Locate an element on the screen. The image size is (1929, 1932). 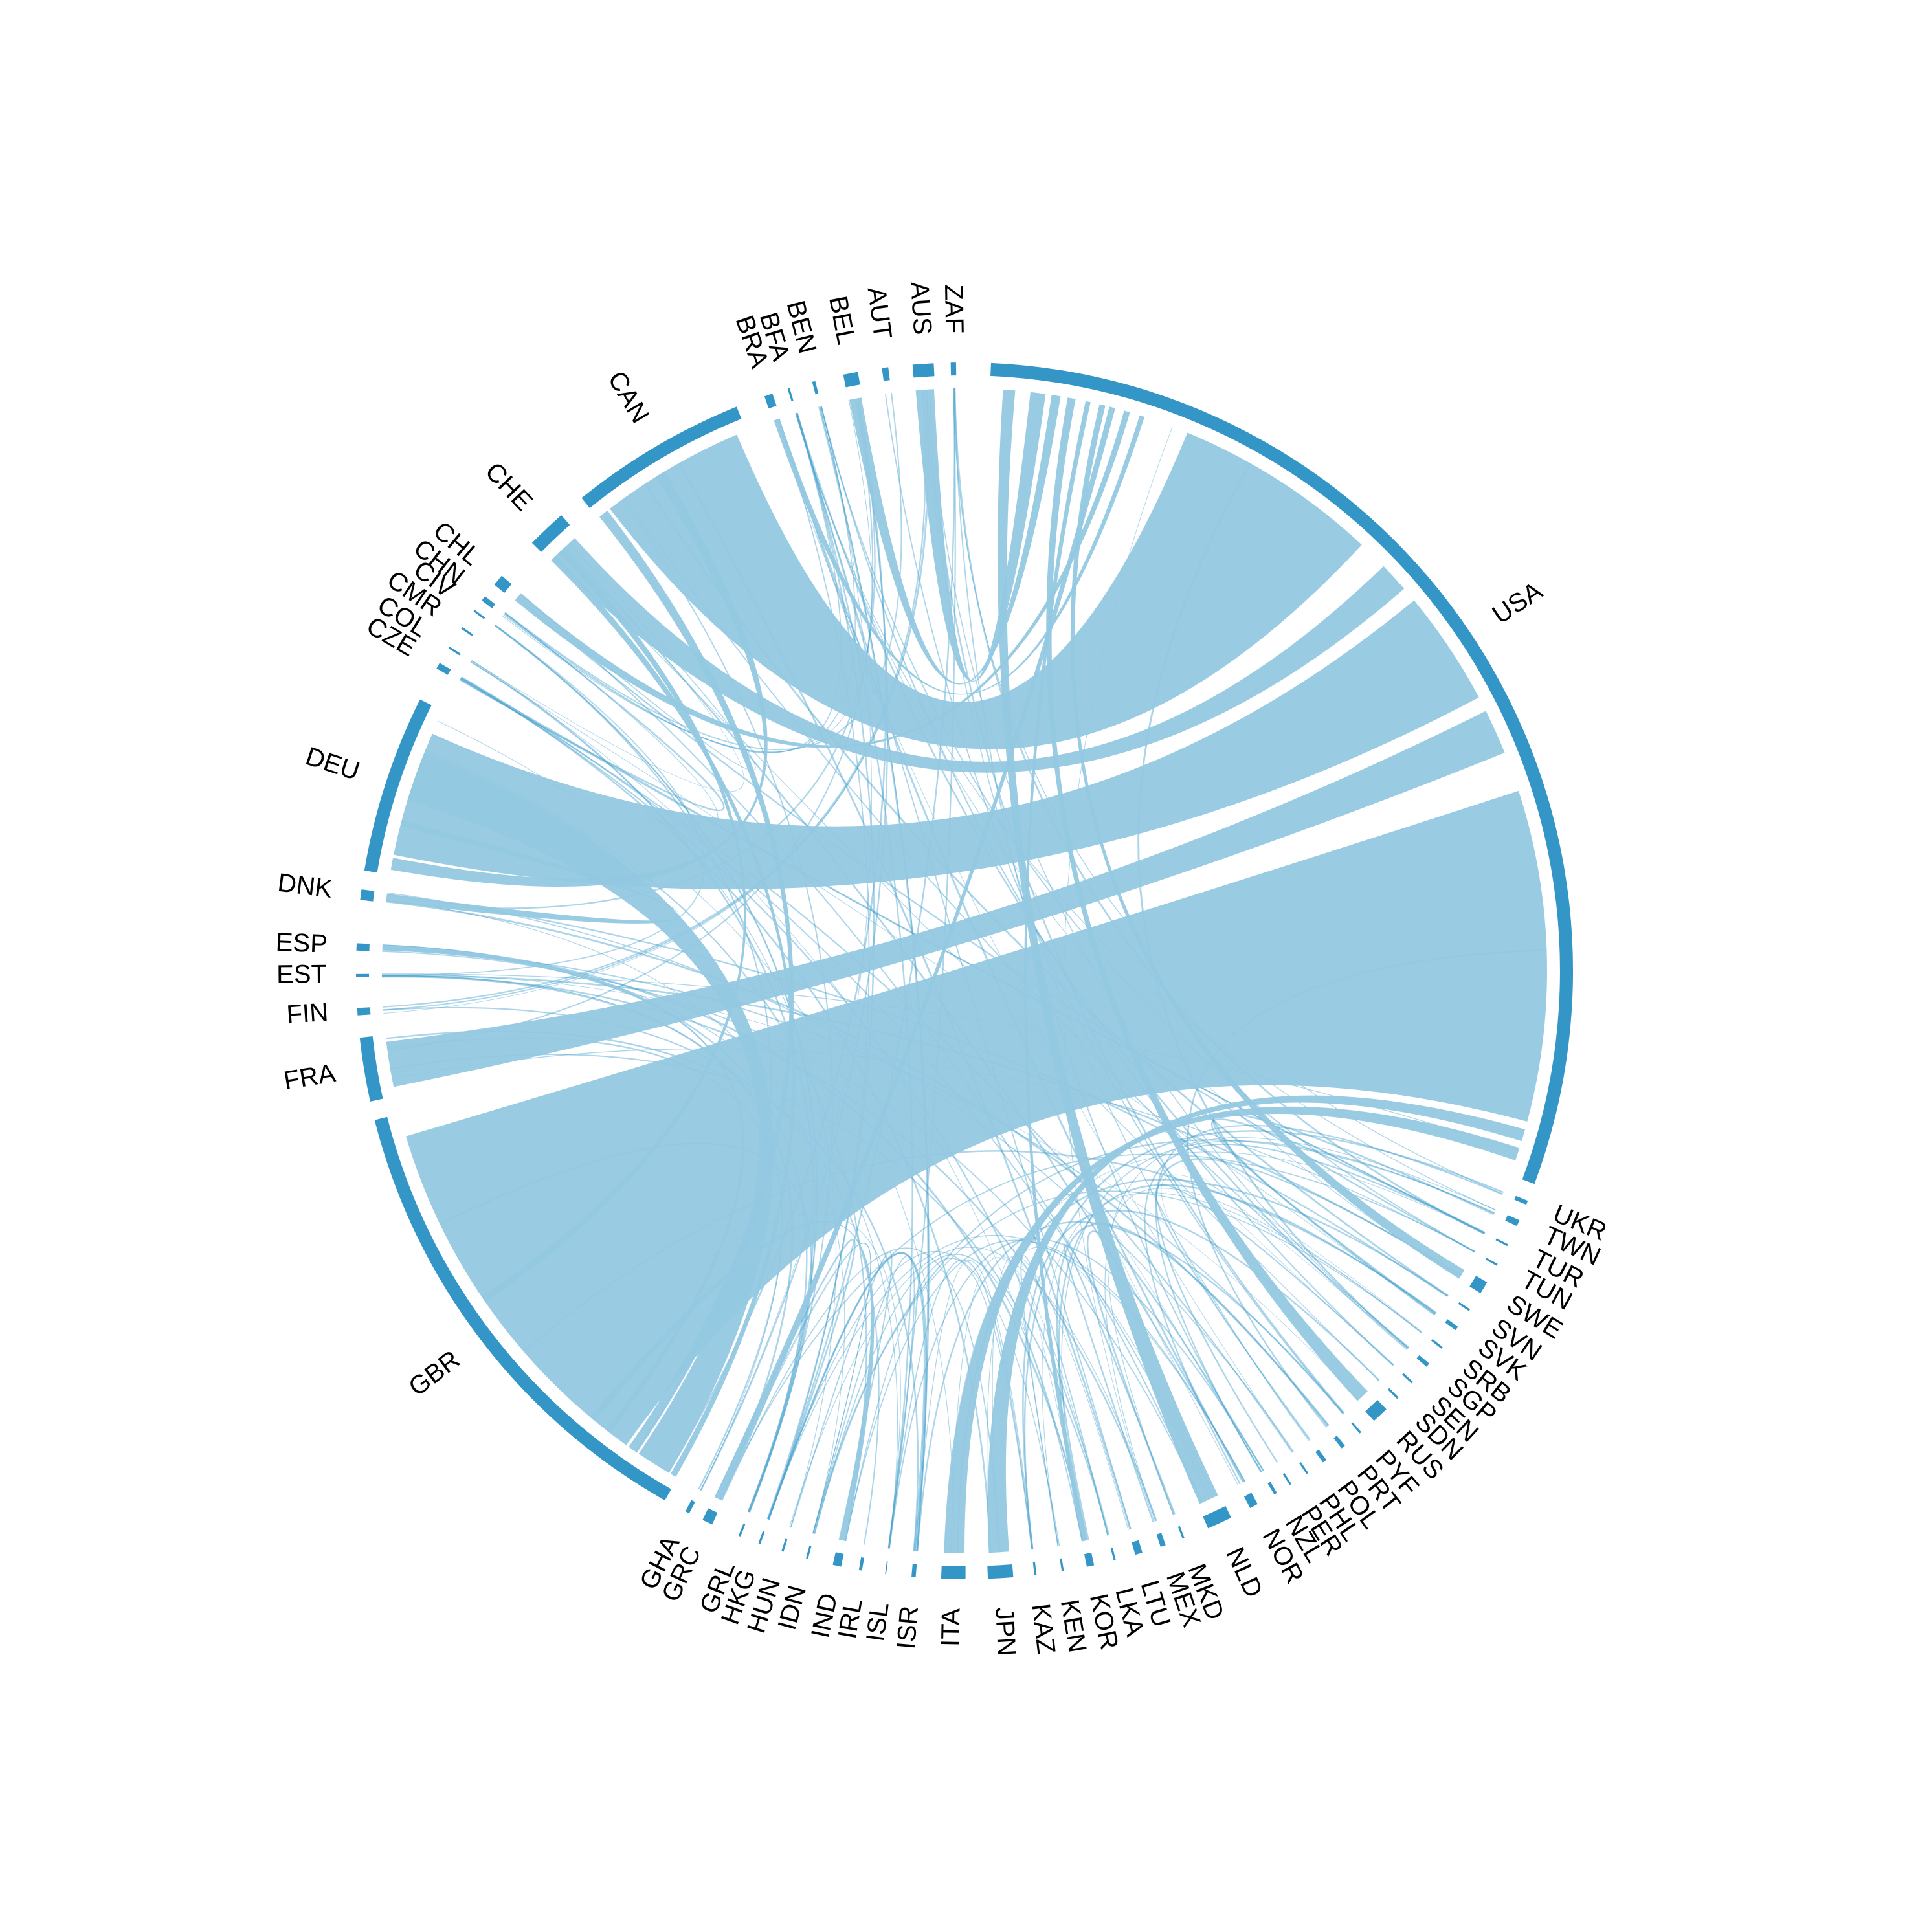
thread-hkg-ken is located at coordinates (913, 1398).